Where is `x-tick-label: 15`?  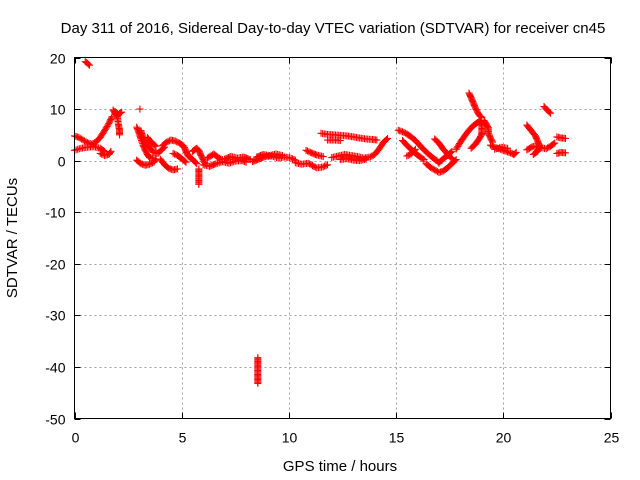 x-tick-label: 15 is located at coordinates (397, 438).